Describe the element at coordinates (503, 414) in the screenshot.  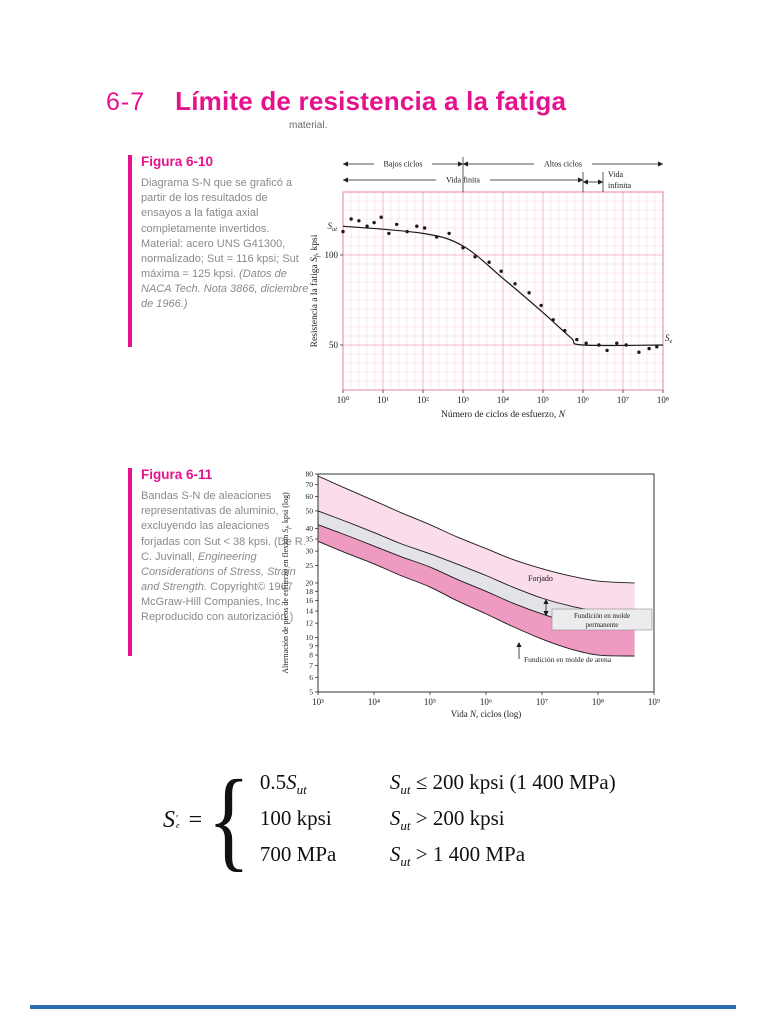
I see `svg-text:Número de ciclos de esfuerzo,: Número de ciclos de esfuerzo, N` at that location.